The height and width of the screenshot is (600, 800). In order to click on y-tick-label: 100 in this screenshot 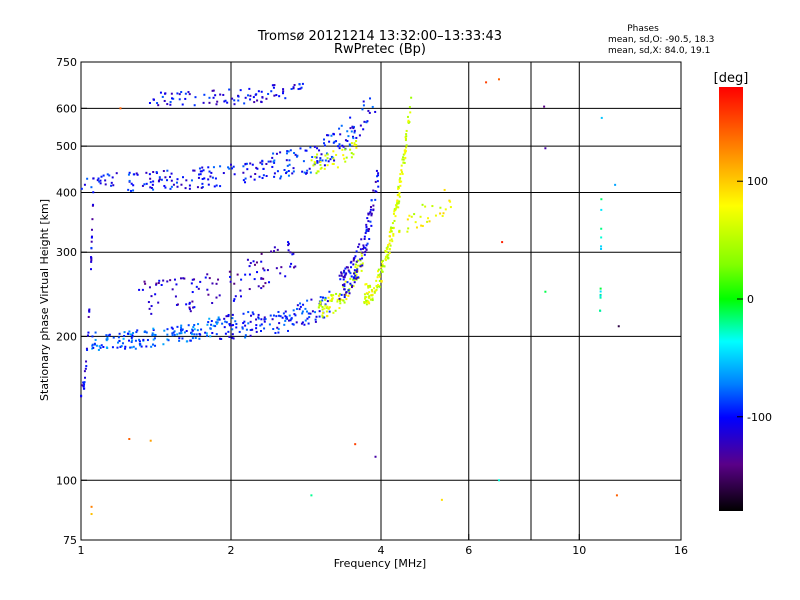, I will do `click(66, 480)`.